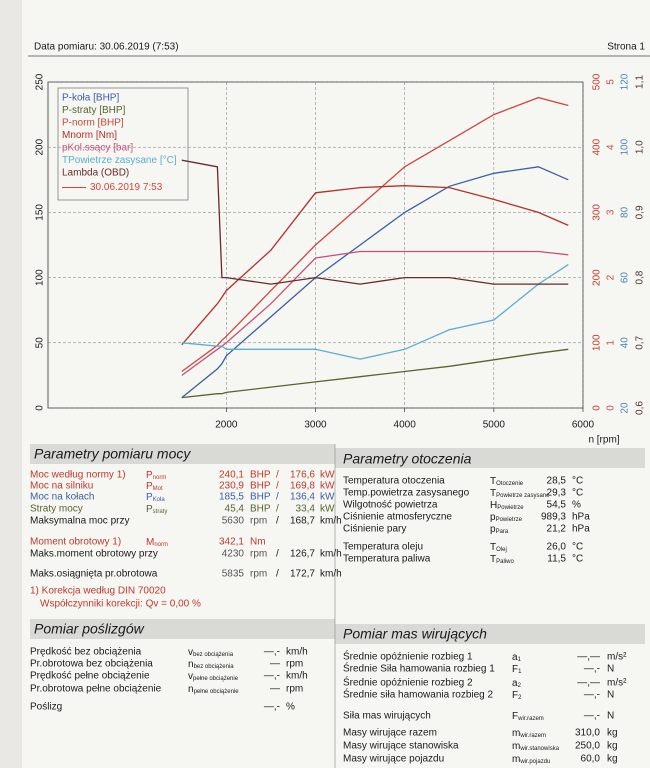 This screenshot has height=768, width=650. I want to click on row-value: 60,0, so click(591, 759).